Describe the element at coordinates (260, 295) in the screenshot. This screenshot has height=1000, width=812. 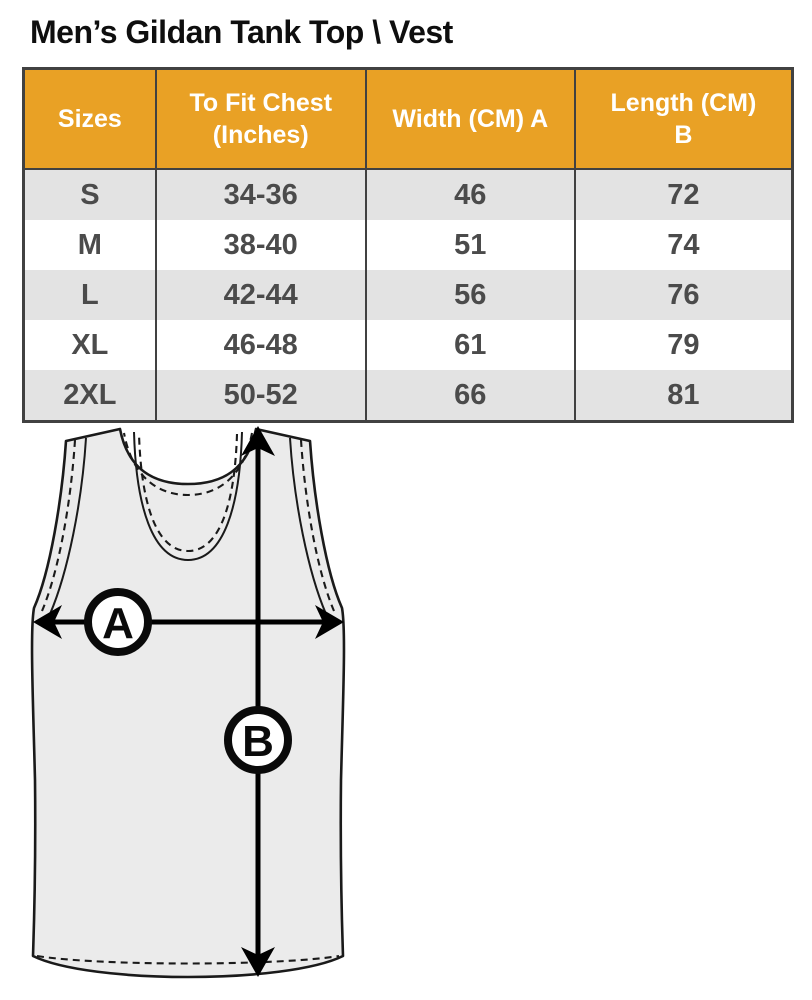
I see `chest-cell: 42-44` at that location.